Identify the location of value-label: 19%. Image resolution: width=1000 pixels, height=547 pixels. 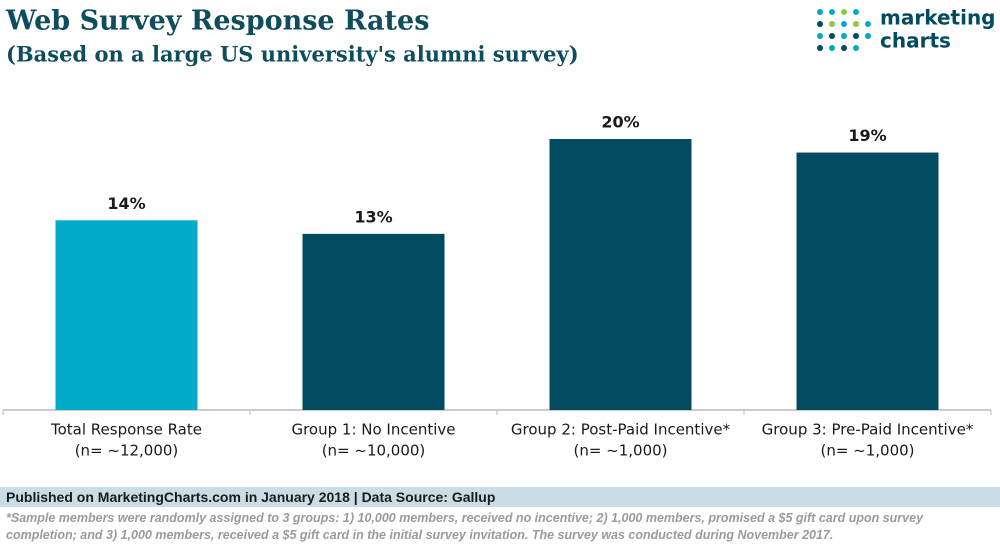
(867, 135).